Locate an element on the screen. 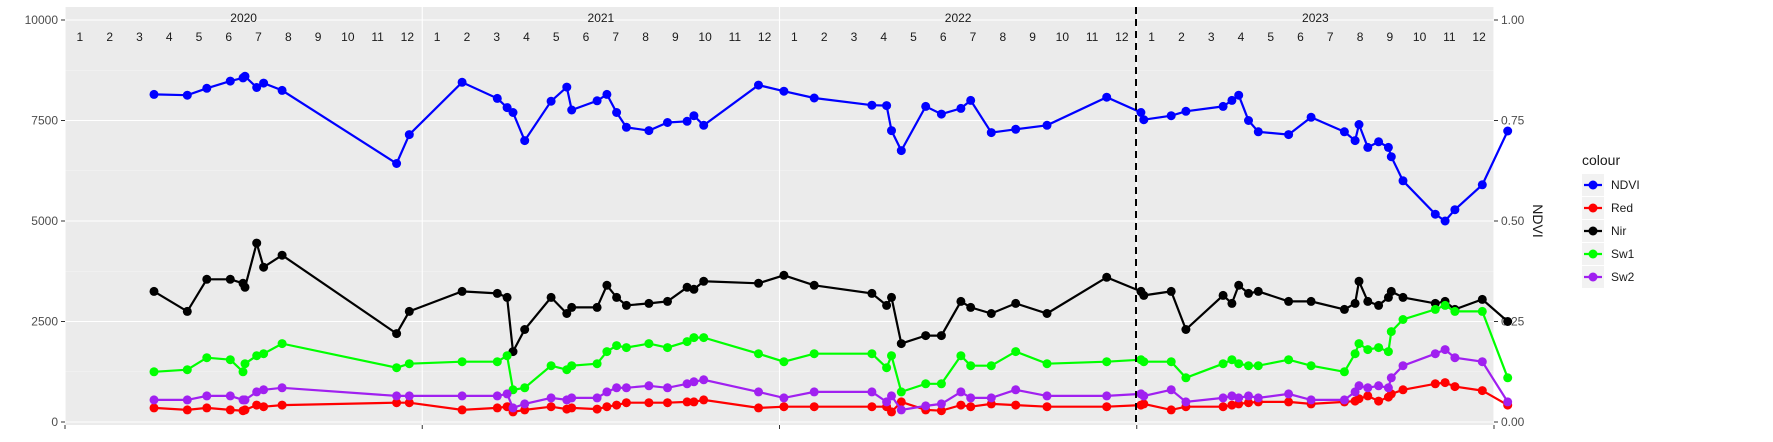 The height and width of the screenshot is (442, 1773). legend-title: colour is located at coordinates (1601, 160).